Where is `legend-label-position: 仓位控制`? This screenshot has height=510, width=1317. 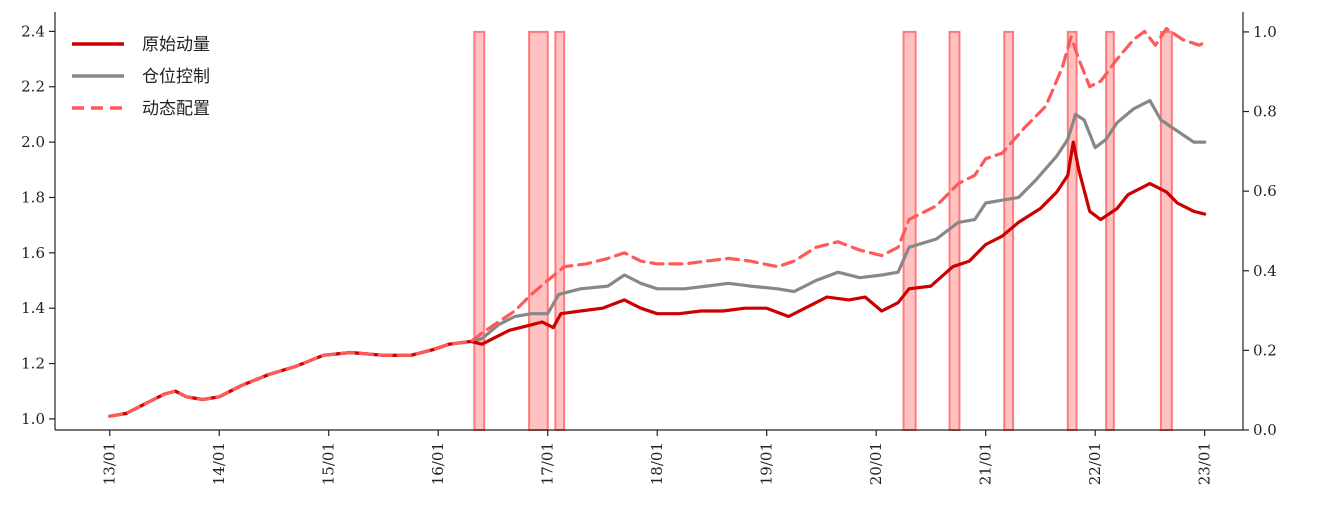
legend-label-position: 仓位控制 is located at coordinates (176, 77).